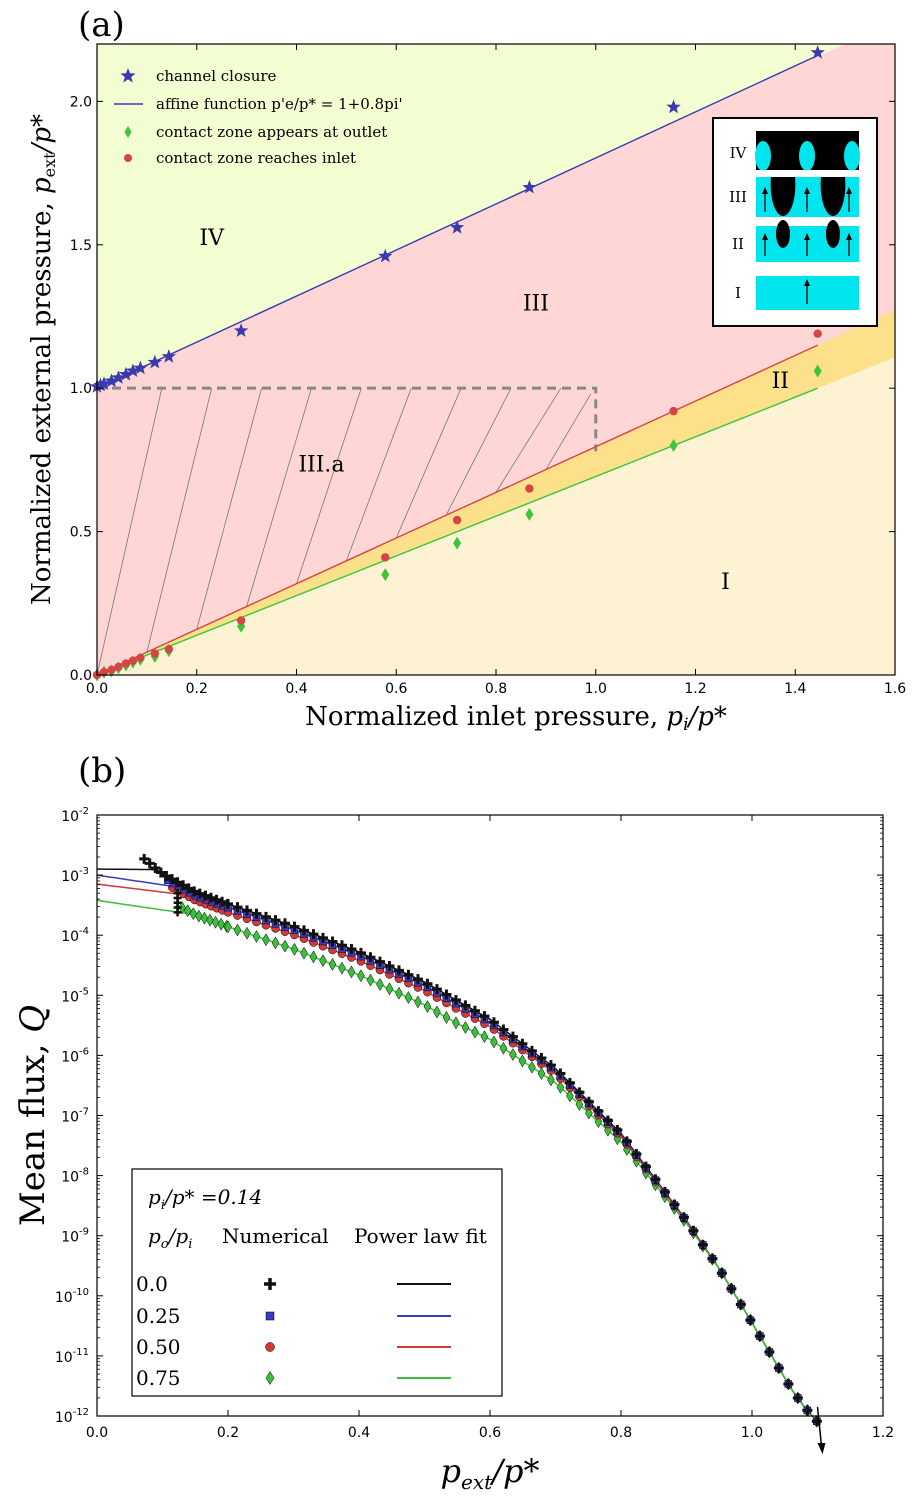 Image resolution: width=915 pixels, height=1499 pixels. I want to click on x-label-text: Normalized inlet pressure,, so click(485, 717).